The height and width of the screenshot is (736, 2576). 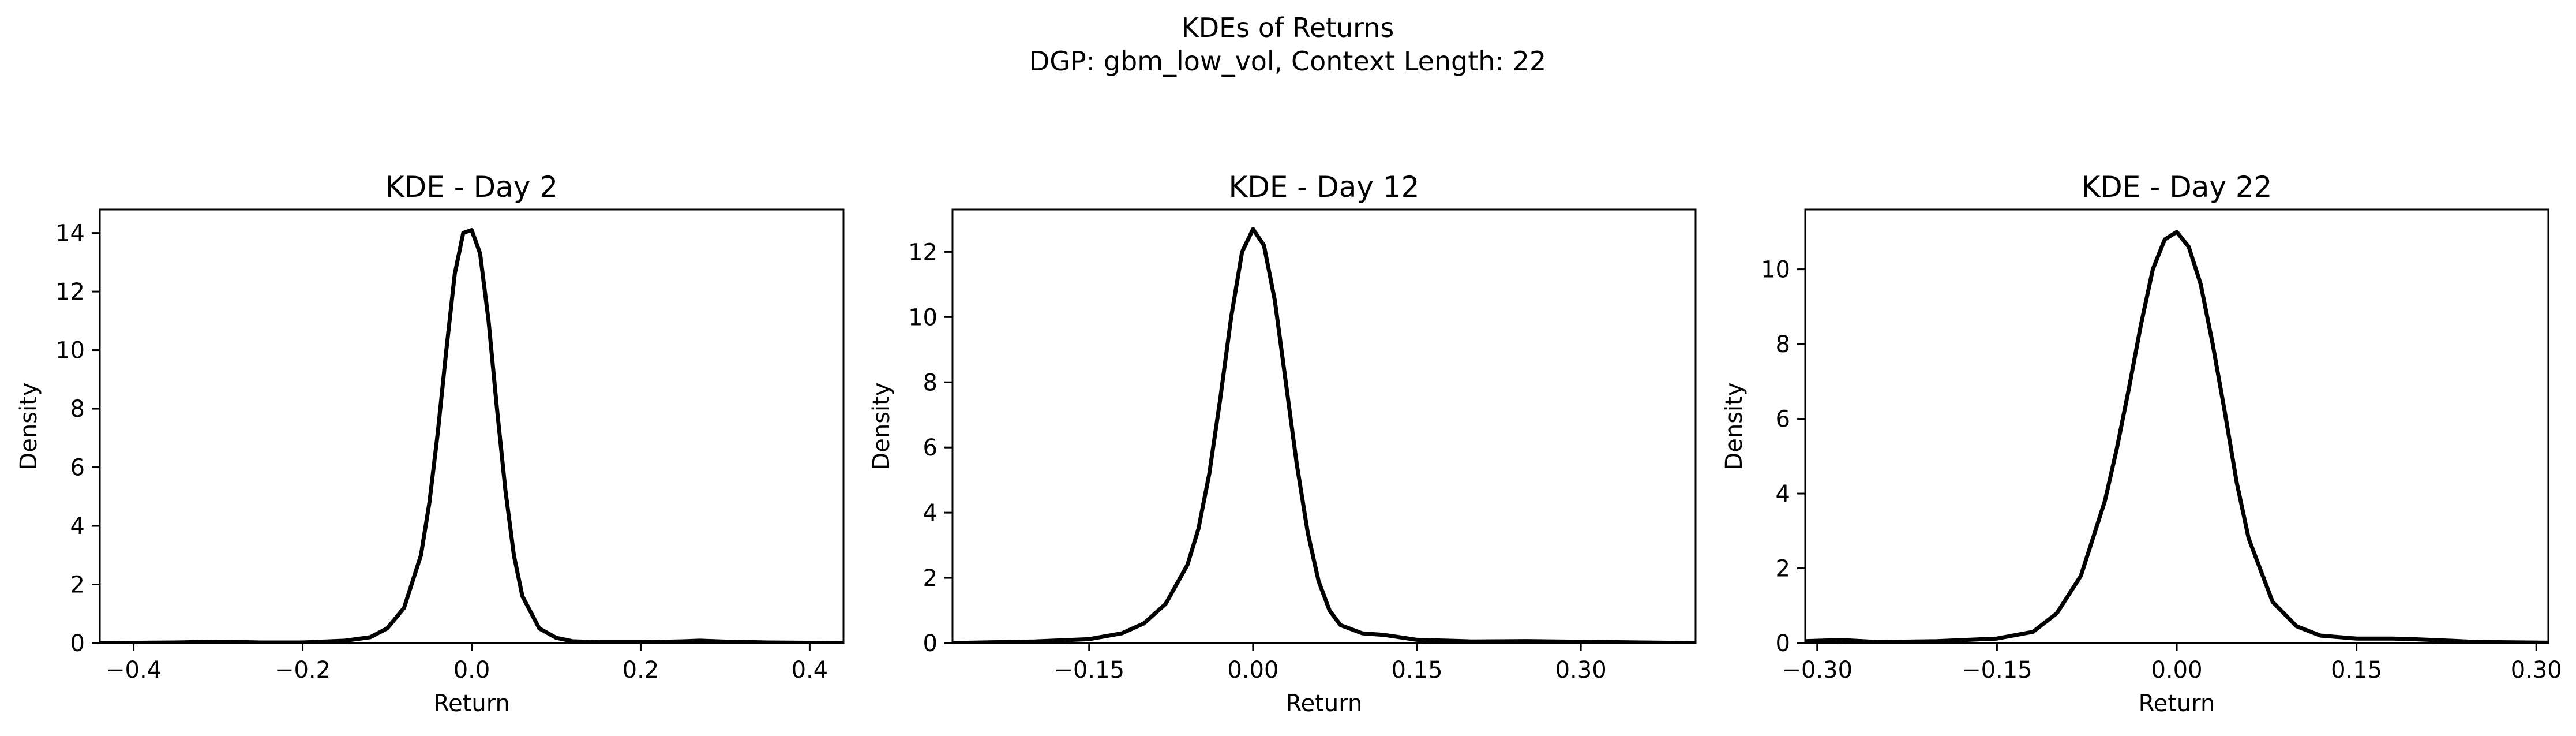 I want to click on figure-subtitle: DGP: gbm_low_vol, Context Length: 22, so click(x=1287, y=61).